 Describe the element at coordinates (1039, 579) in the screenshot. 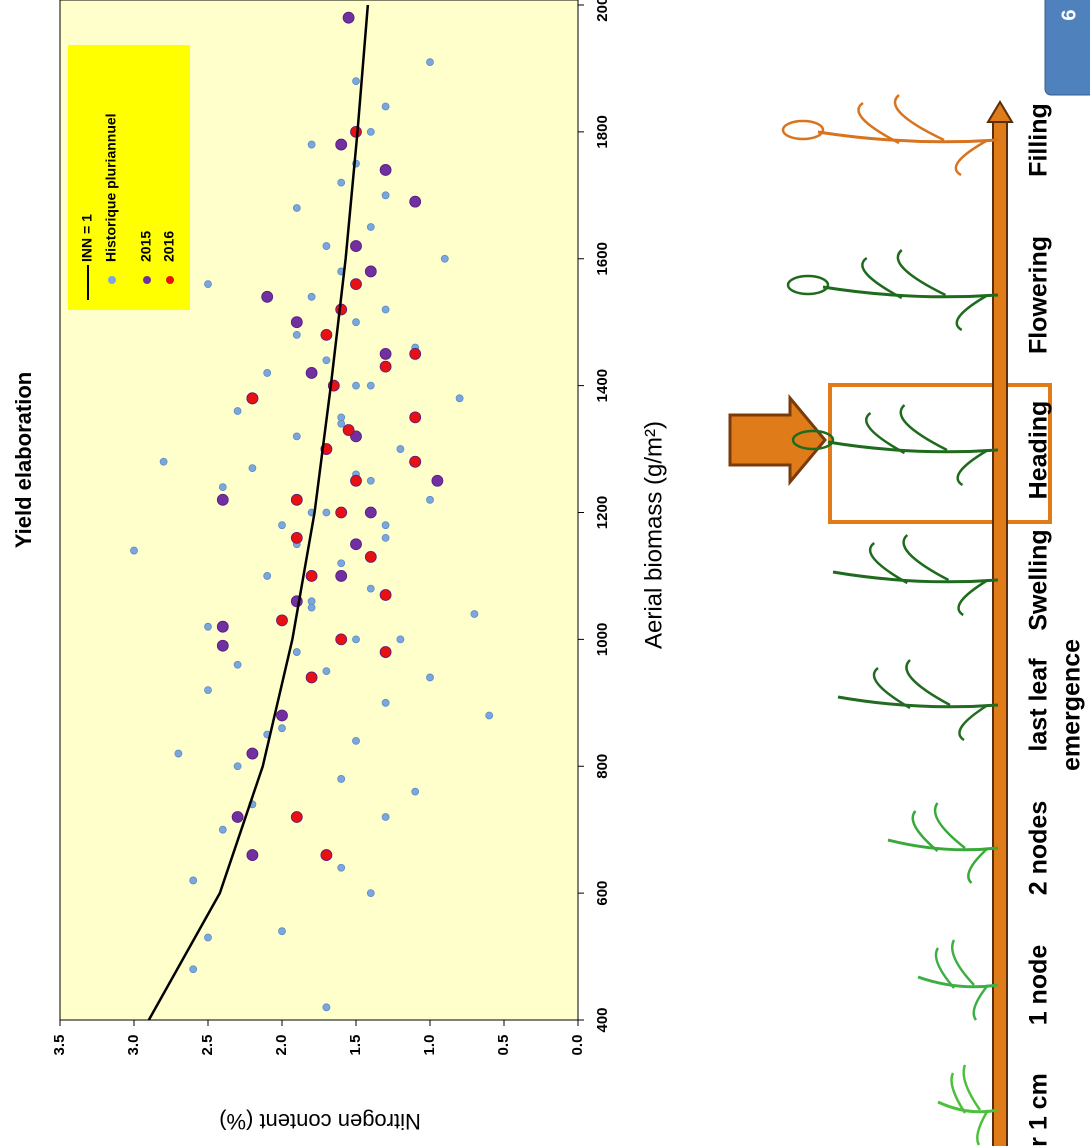

I see `stage-label: Swelling` at that location.